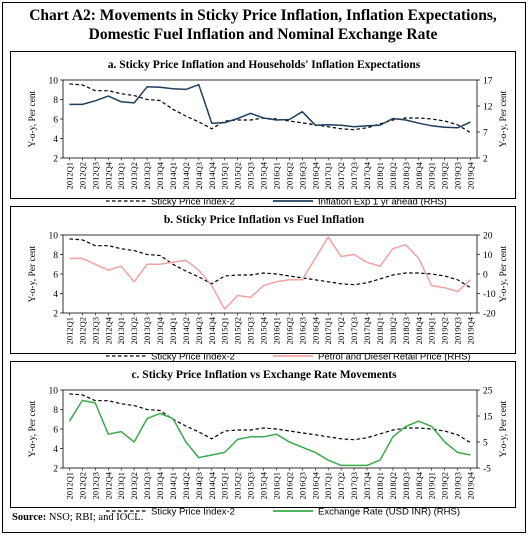 This screenshot has width=530, height=537. What do you see at coordinates (389, 511) in the screenshot?
I see `legend-label: Exchange Rate (USD INR) (RHS)` at bounding box center [389, 511].